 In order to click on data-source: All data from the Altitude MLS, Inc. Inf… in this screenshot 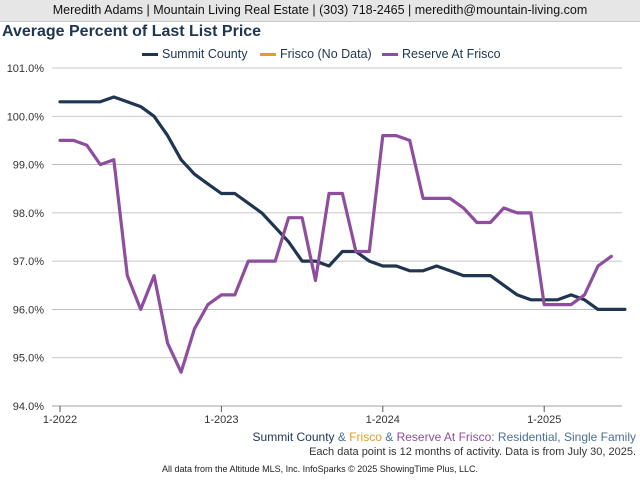, I will do `click(320, 469)`.